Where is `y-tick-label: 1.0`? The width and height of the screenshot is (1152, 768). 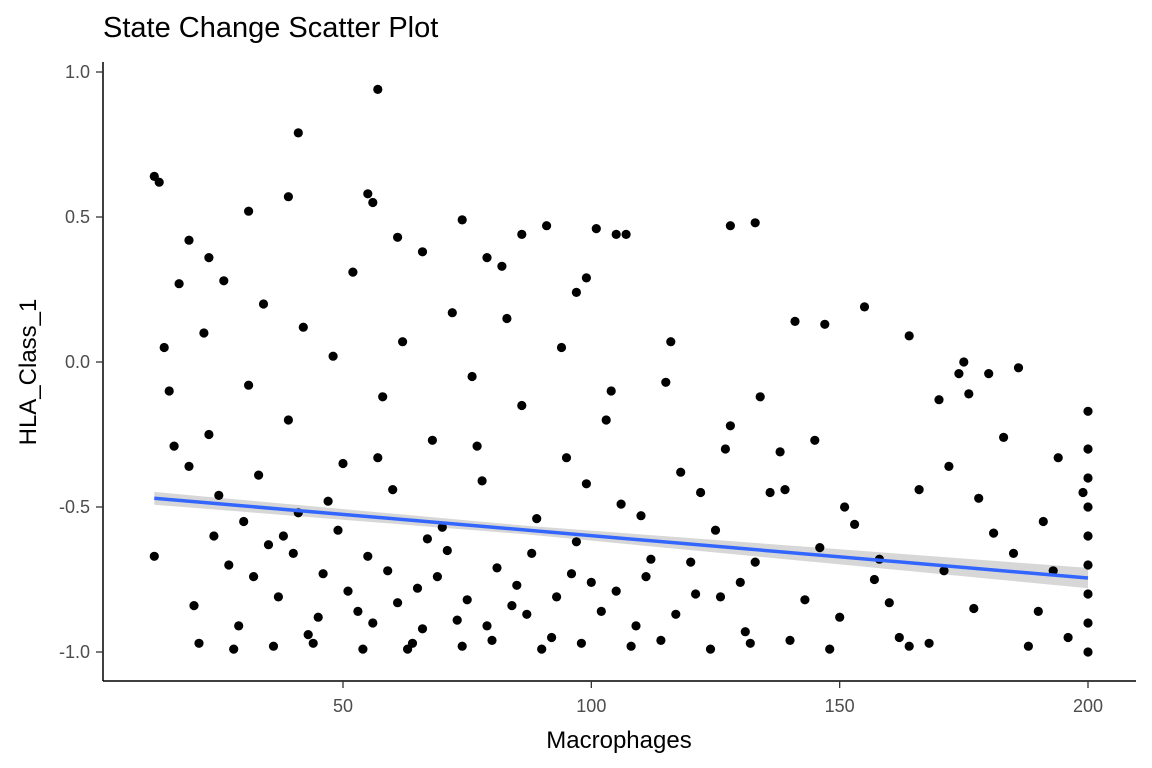
y-tick-label: 1.0 is located at coordinates (77, 72).